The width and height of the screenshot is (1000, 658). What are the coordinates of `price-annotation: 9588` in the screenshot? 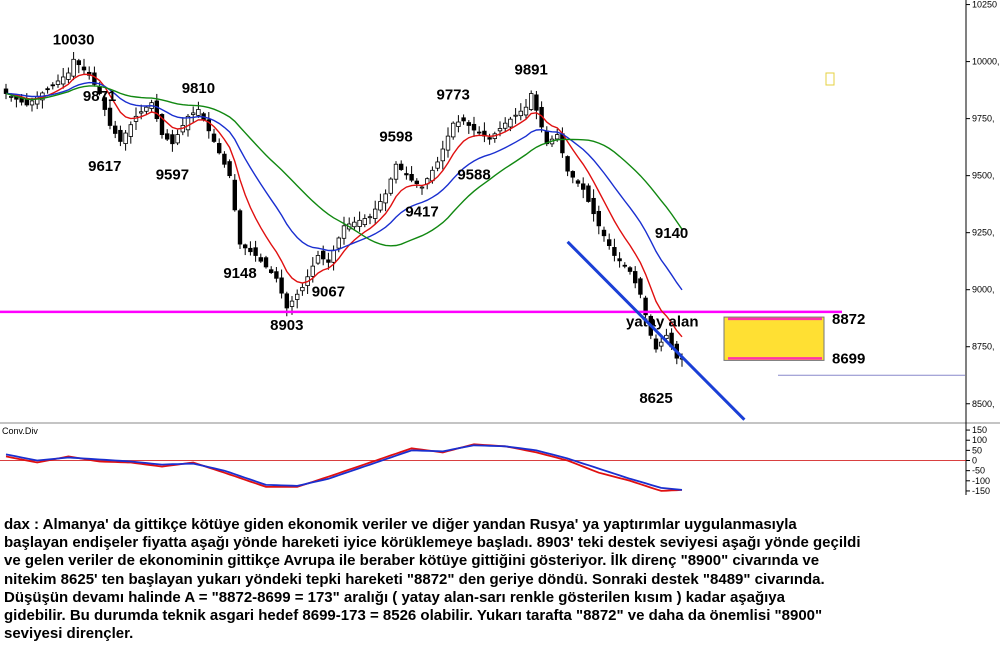 It's located at (473, 175).